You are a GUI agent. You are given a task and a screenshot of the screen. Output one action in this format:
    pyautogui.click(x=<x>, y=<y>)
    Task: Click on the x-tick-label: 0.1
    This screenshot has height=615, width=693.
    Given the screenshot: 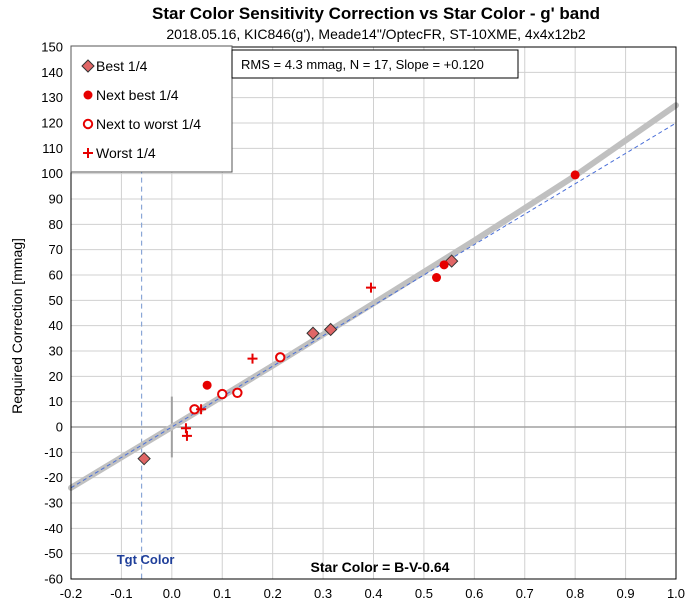 What is the action you would take?
    pyautogui.click(x=222, y=593)
    